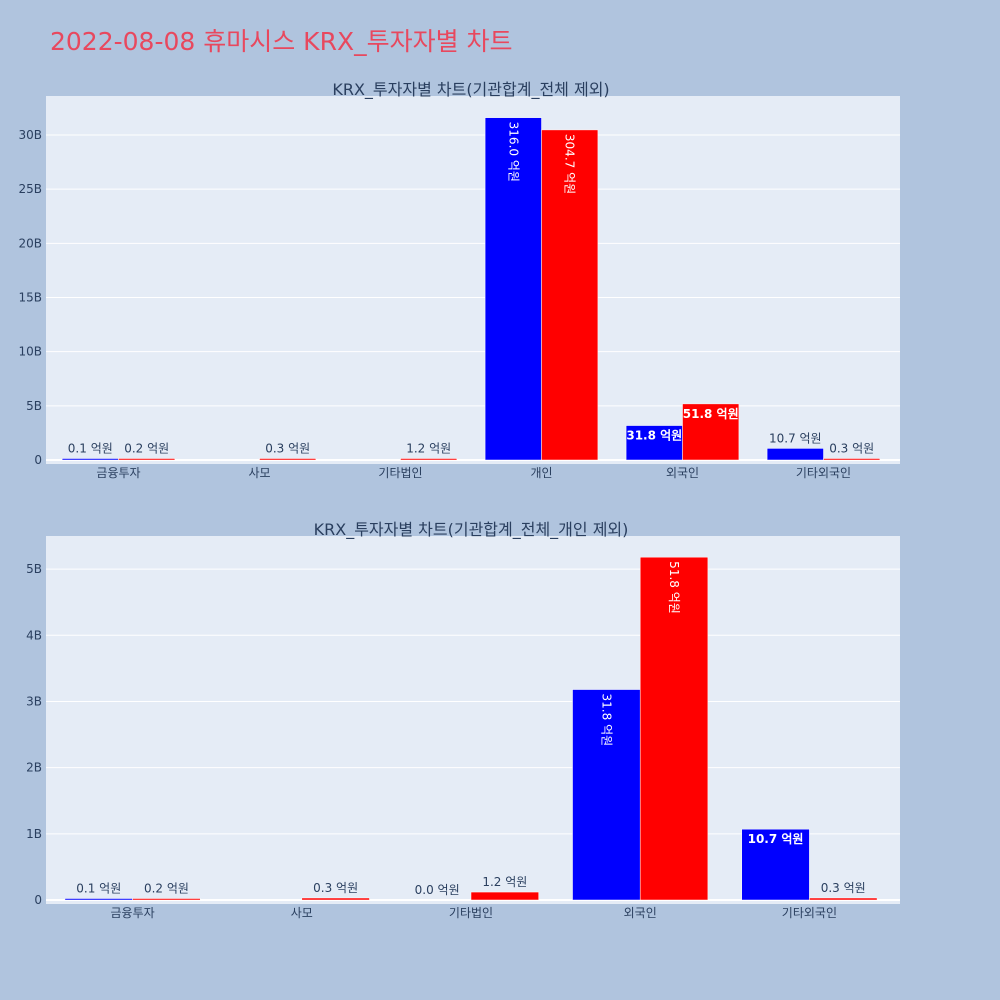  I want to click on y-tick-label: 2B, so click(34, 768).